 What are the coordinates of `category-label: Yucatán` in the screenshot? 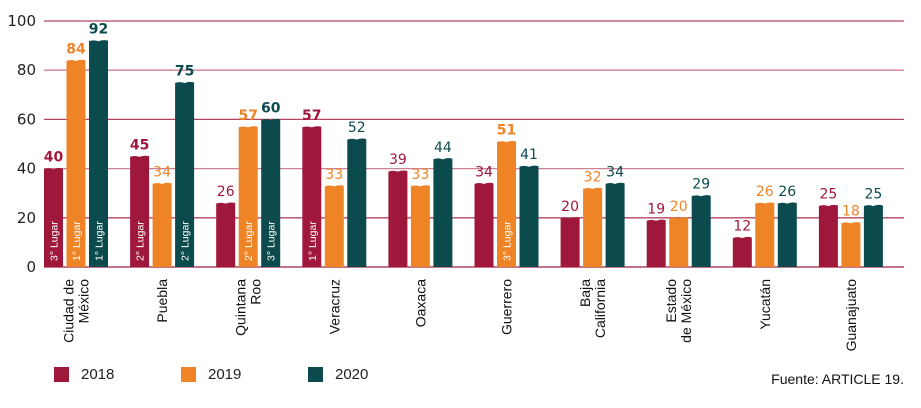 It's located at (765, 304).